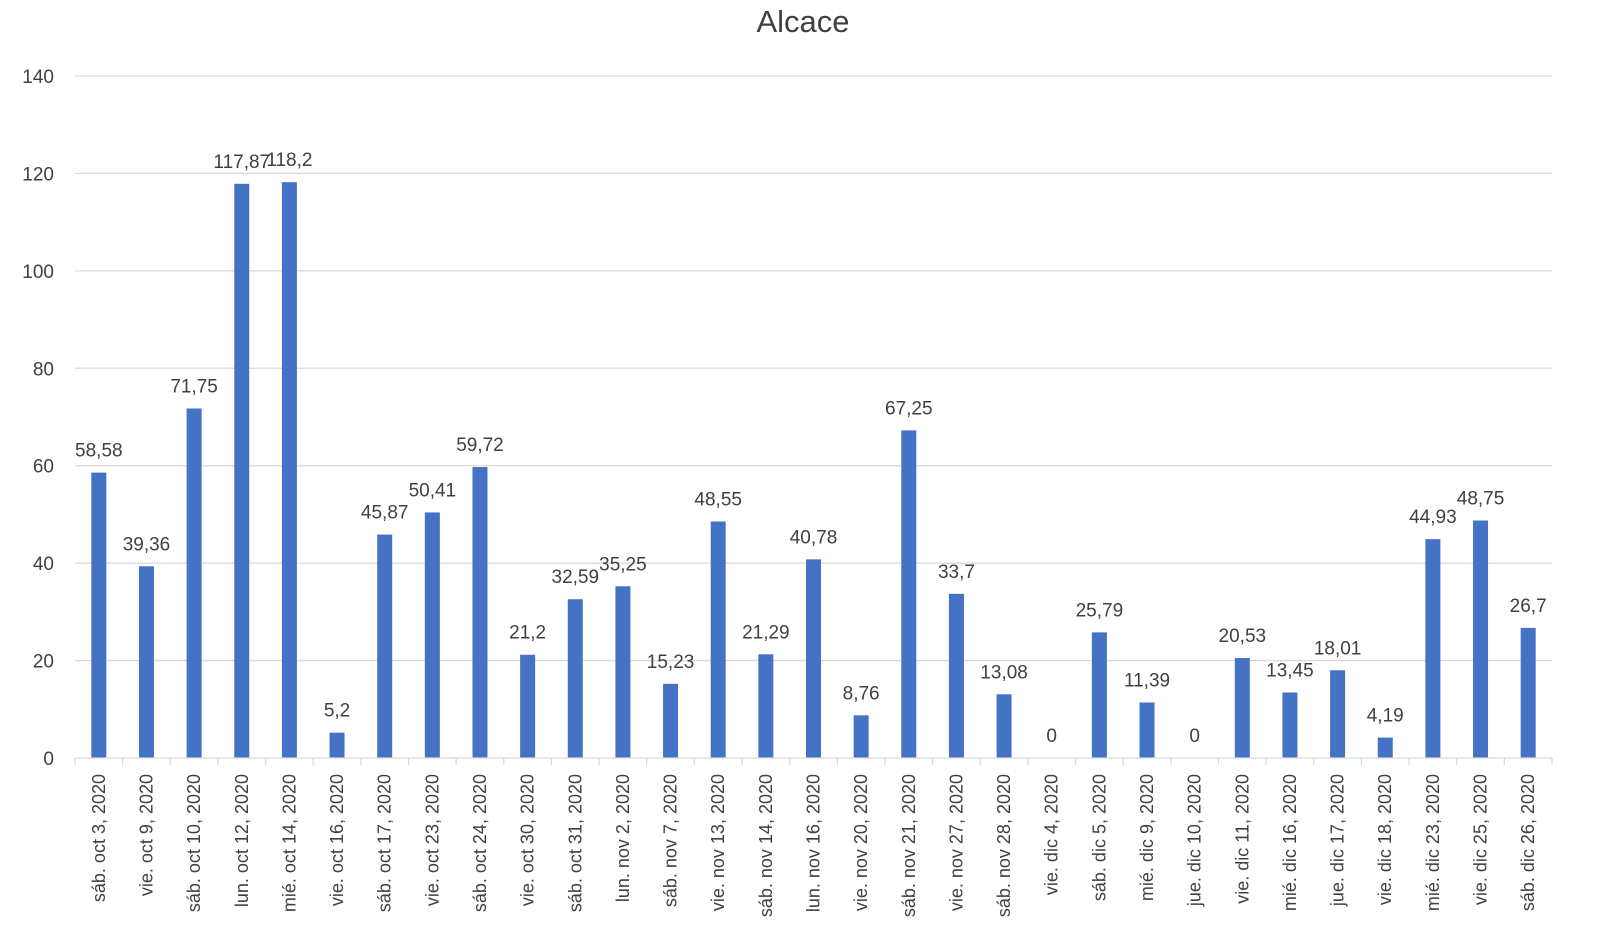  What do you see at coordinates (814, 843) in the screenshot?
I see `x-category-label: lun. nov 16, 2020` at bounding box center [814, 843].